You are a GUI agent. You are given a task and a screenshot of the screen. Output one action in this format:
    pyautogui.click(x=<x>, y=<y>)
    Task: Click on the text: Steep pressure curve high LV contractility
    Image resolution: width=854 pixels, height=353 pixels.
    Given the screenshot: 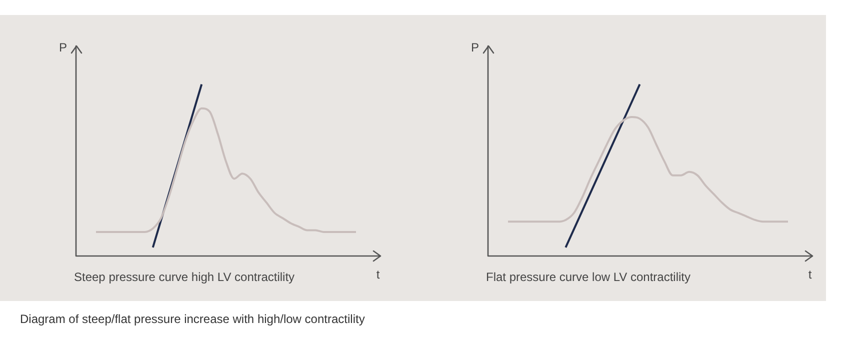 What is the action you would take?
    pyautogui.click(x=184, y=277)
    